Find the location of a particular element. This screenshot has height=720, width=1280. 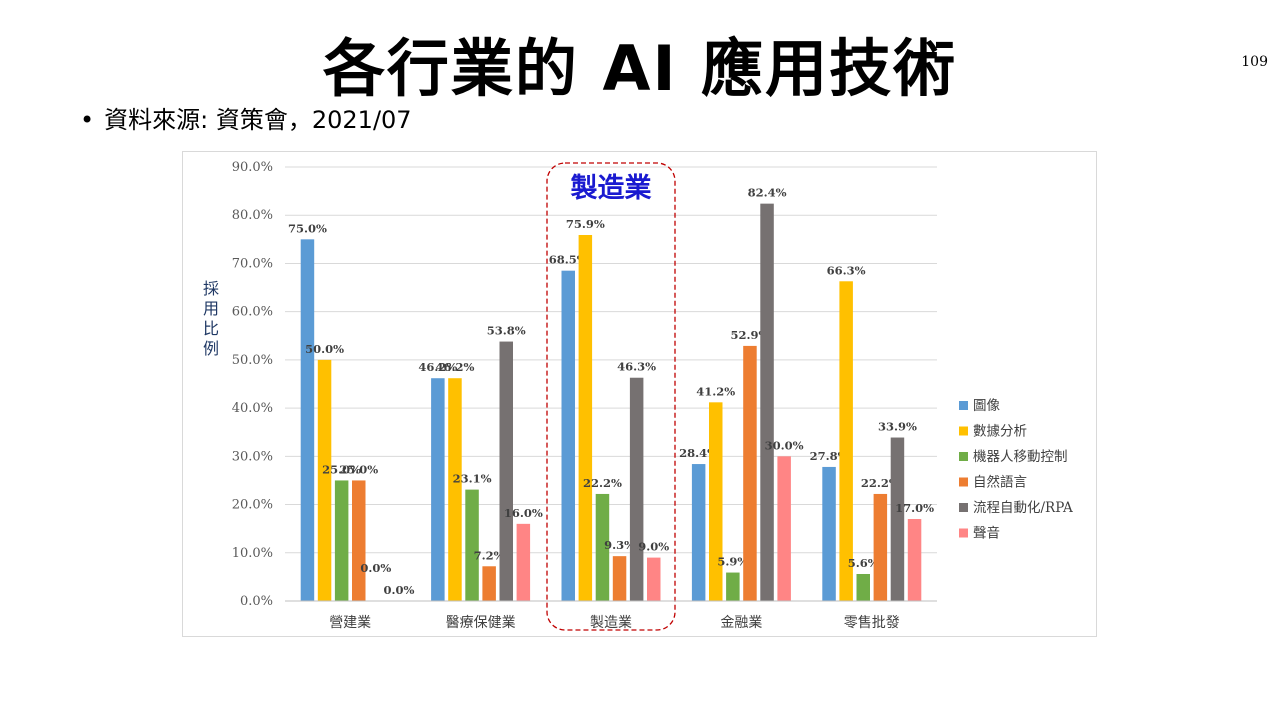

y-axis-label-char: 例 is located at coordinates (211, 348).